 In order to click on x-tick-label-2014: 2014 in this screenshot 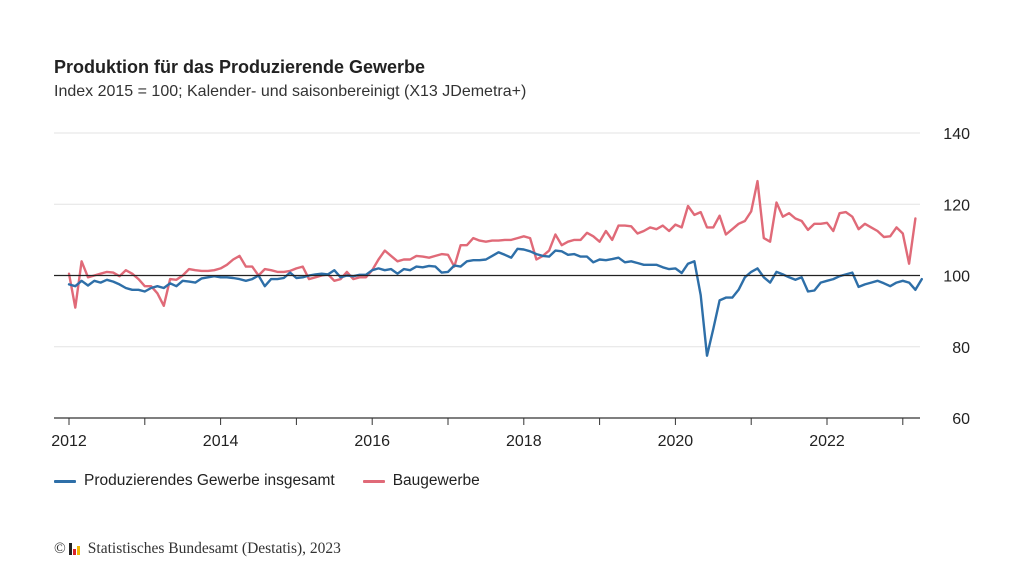, I will do `click(221, 441)`.